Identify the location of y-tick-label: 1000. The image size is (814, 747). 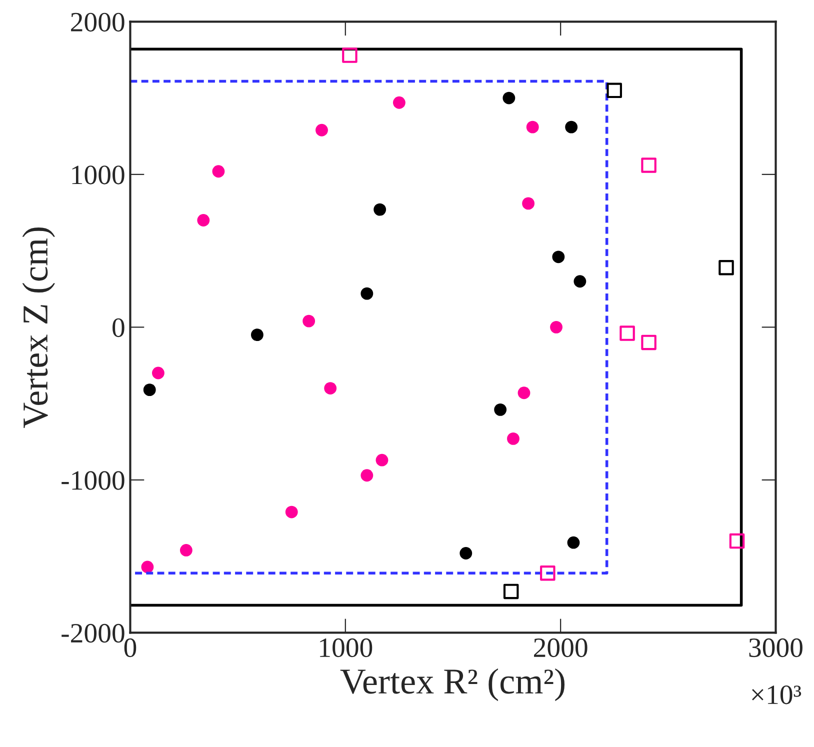
(98, 175).